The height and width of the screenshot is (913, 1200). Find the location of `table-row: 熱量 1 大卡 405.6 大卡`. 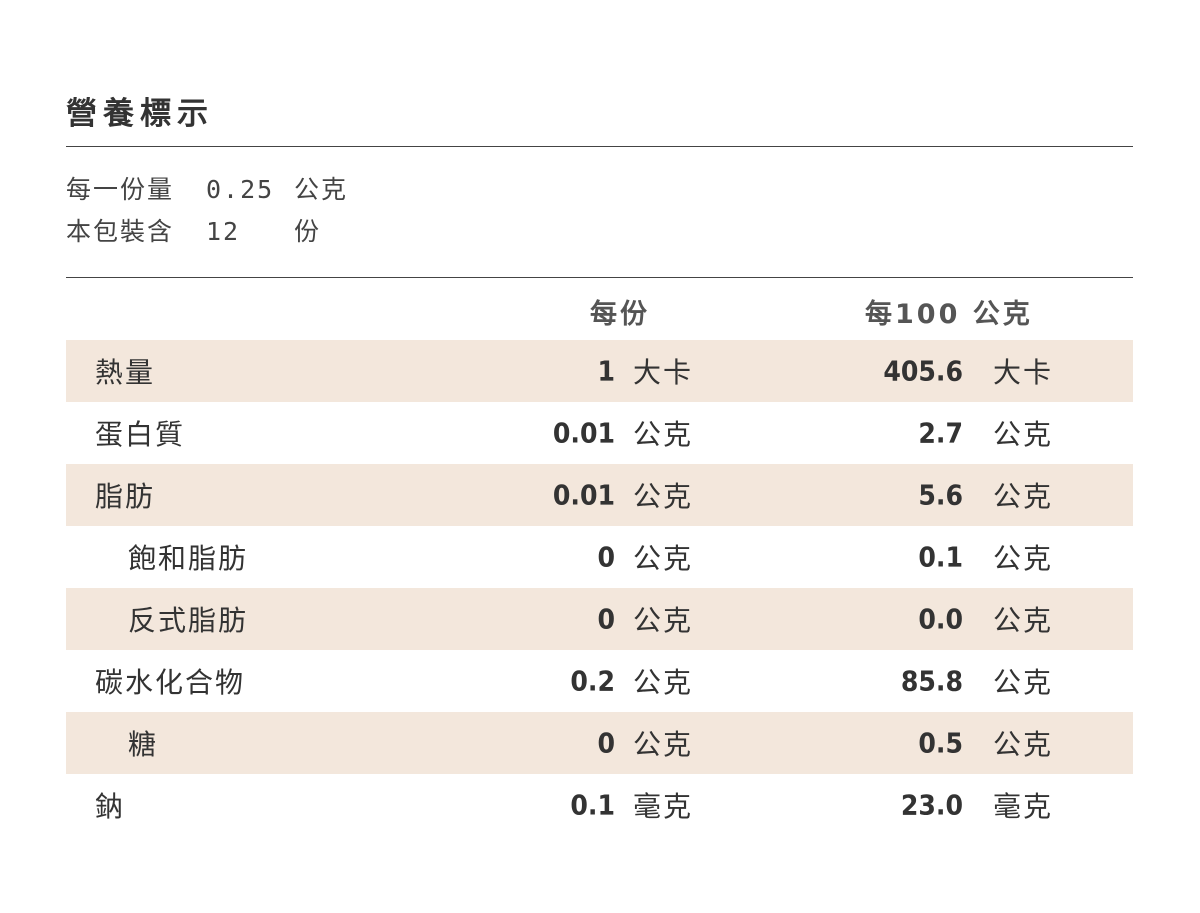

table-row: 熱量 1 大卡 405.6 大卡 is located at coordinates (599, 371).